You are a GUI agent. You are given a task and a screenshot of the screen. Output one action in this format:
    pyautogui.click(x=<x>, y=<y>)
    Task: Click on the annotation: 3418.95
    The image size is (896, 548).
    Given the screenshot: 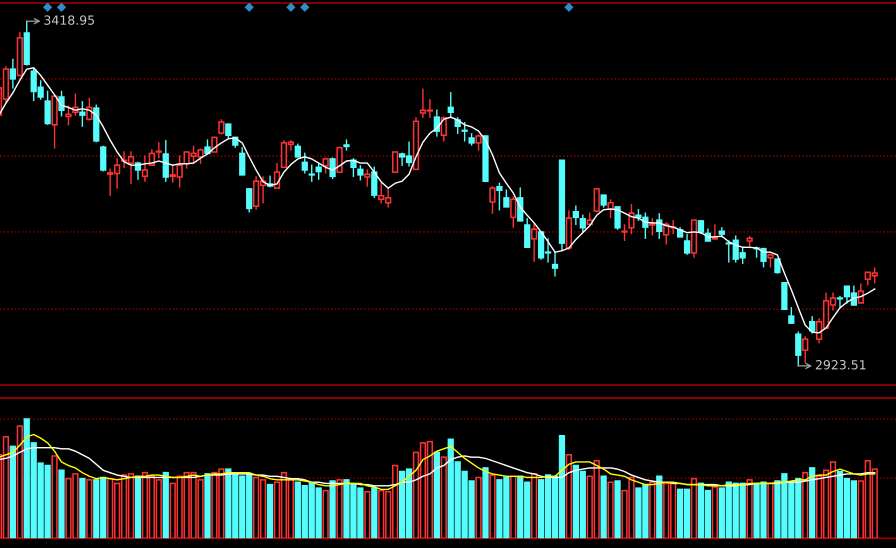 What is the action you would take?
    pyautogui.click(x=69, y=20)
    